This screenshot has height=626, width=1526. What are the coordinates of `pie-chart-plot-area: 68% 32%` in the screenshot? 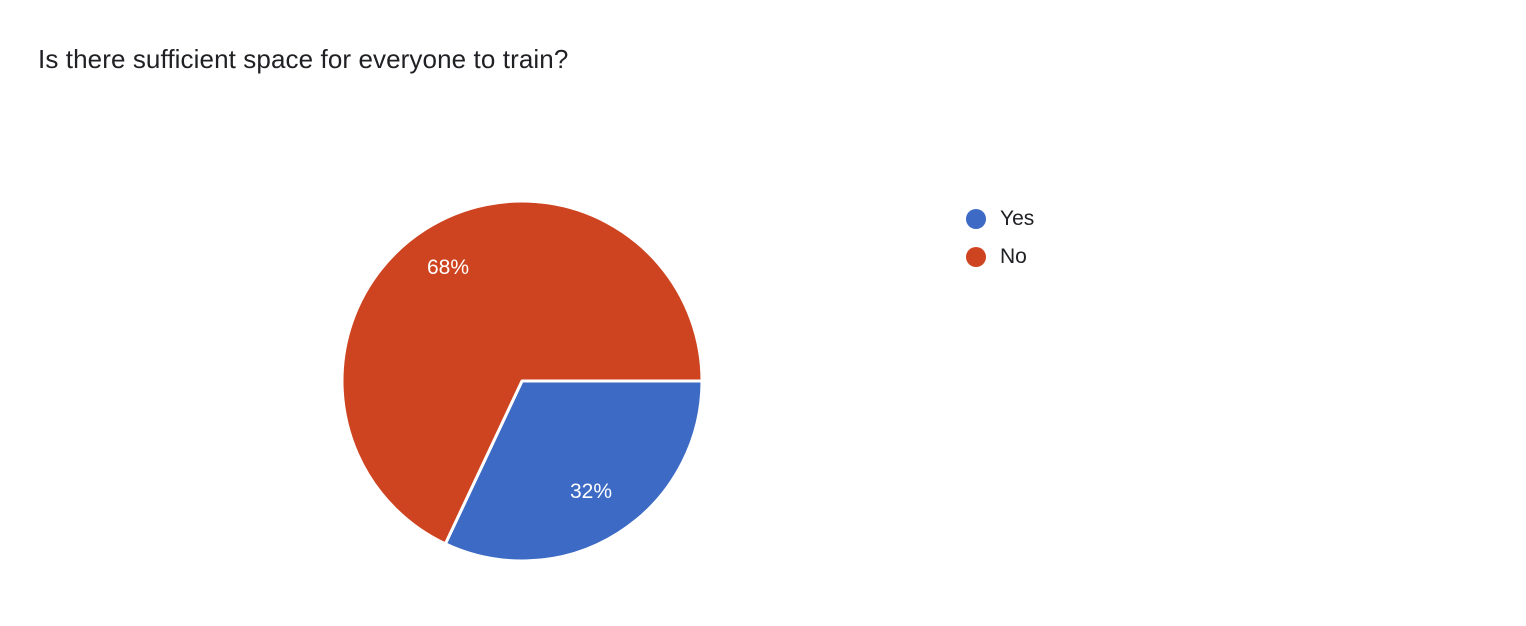 It's located at (522, 381).